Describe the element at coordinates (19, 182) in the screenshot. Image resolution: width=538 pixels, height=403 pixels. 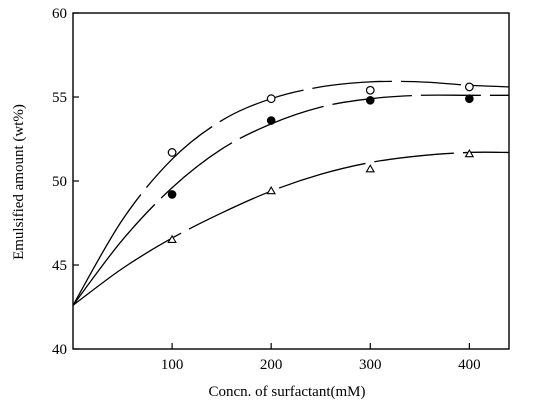
I see `y-axis-label: Emulsified amount (wt%)` at that location.